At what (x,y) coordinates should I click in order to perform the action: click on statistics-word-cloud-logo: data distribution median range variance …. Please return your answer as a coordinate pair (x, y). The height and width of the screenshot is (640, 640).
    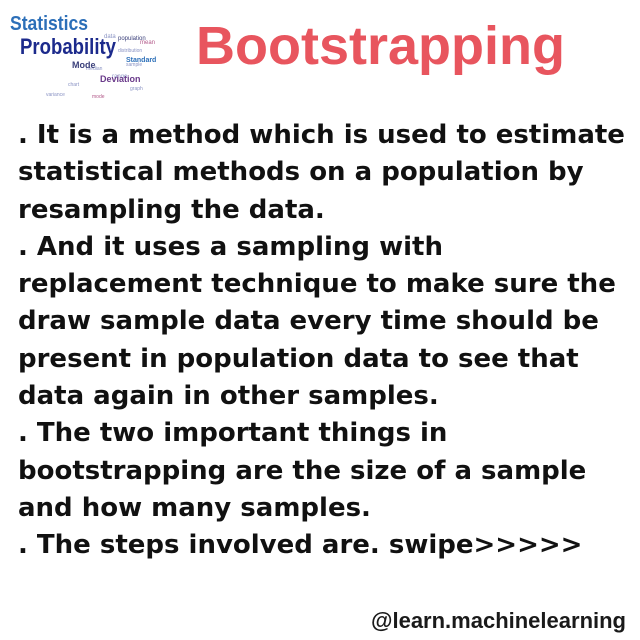
    Looking at the image, I should click on (83, 56).